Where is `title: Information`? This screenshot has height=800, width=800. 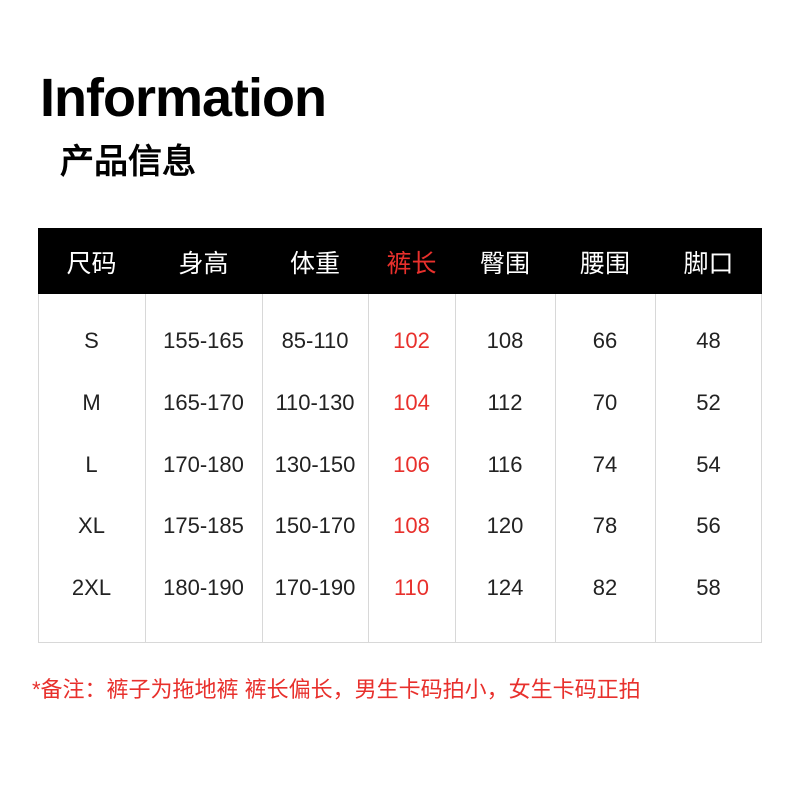
title: Information is located at coordinates (183, 98).